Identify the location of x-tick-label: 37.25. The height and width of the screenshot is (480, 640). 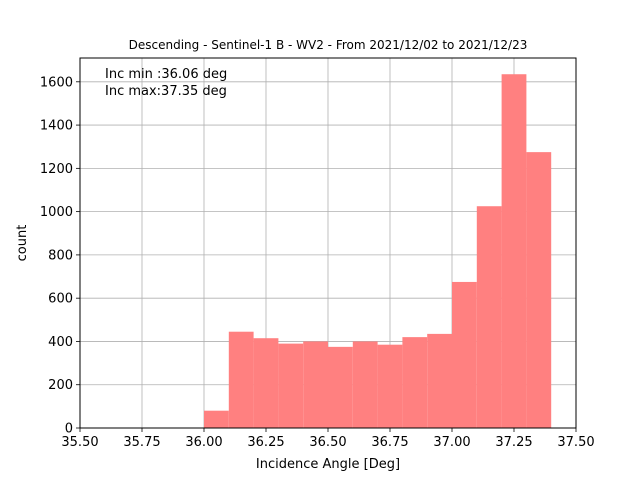
(513, 442).